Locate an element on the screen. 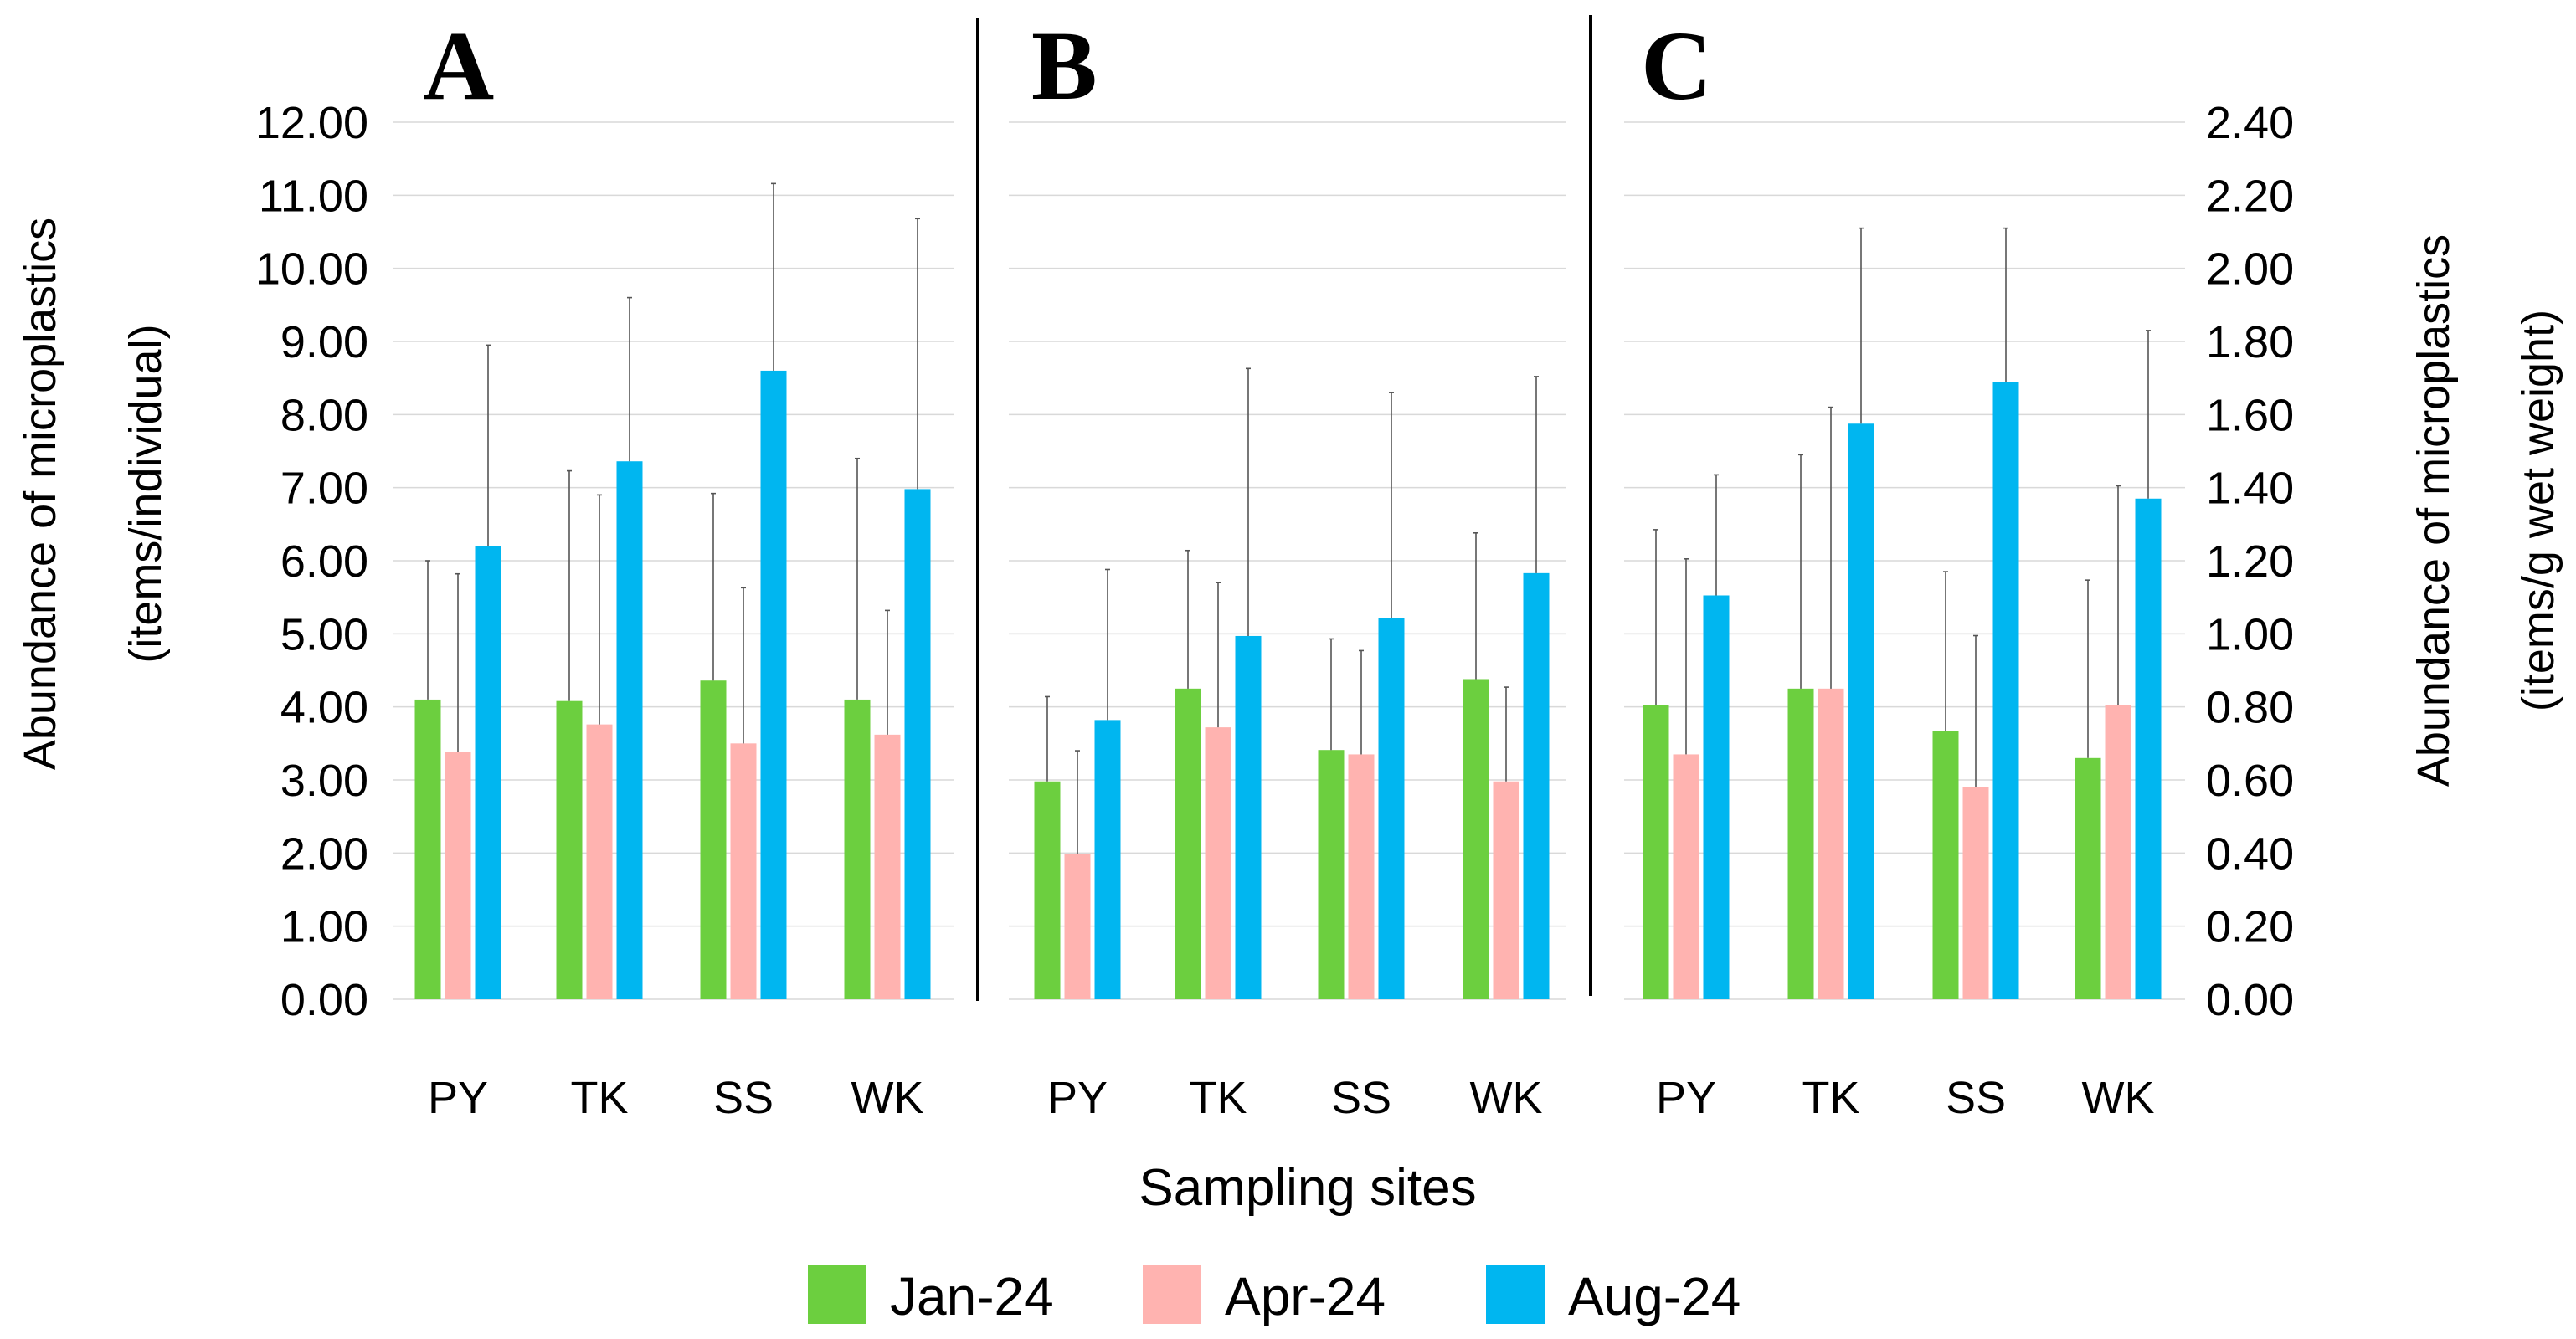  y-tick-label-right: 1.20 is located at coordinates (2250, 561).